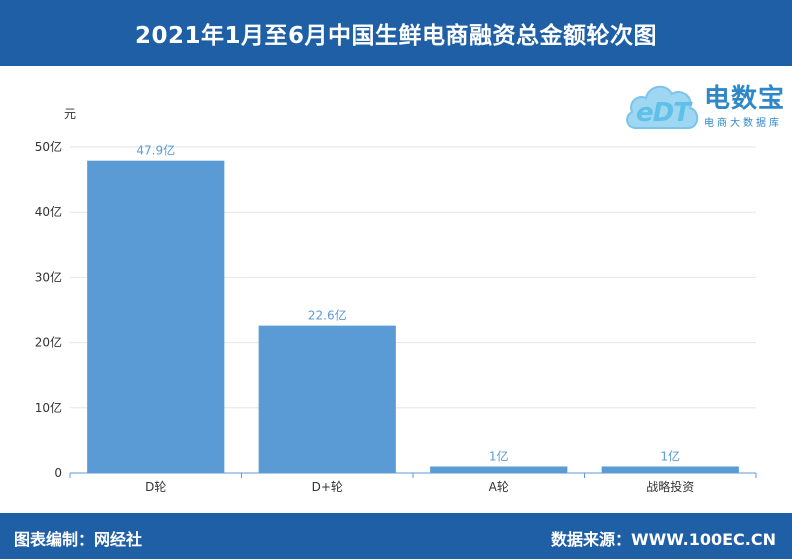 The image size is (792, 559). What do you see at coordinates (663, 113) in the screenshot?
I see `logo-cloud-text: eDT` at bounding box center [663, 113].